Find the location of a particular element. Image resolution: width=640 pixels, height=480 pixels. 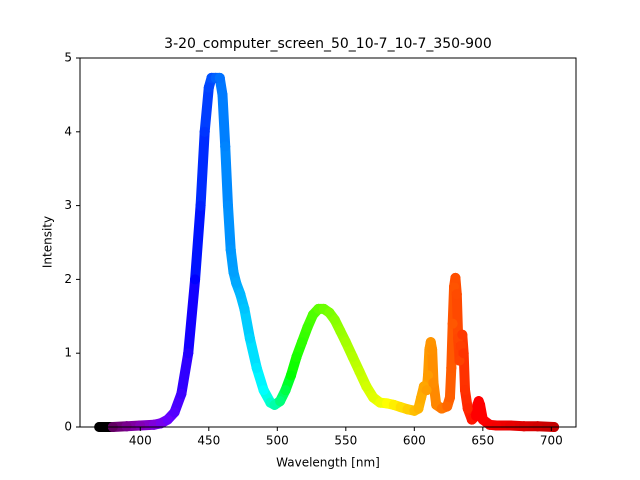

y-axis-label: Intensity is located at coordinates (48, 242).